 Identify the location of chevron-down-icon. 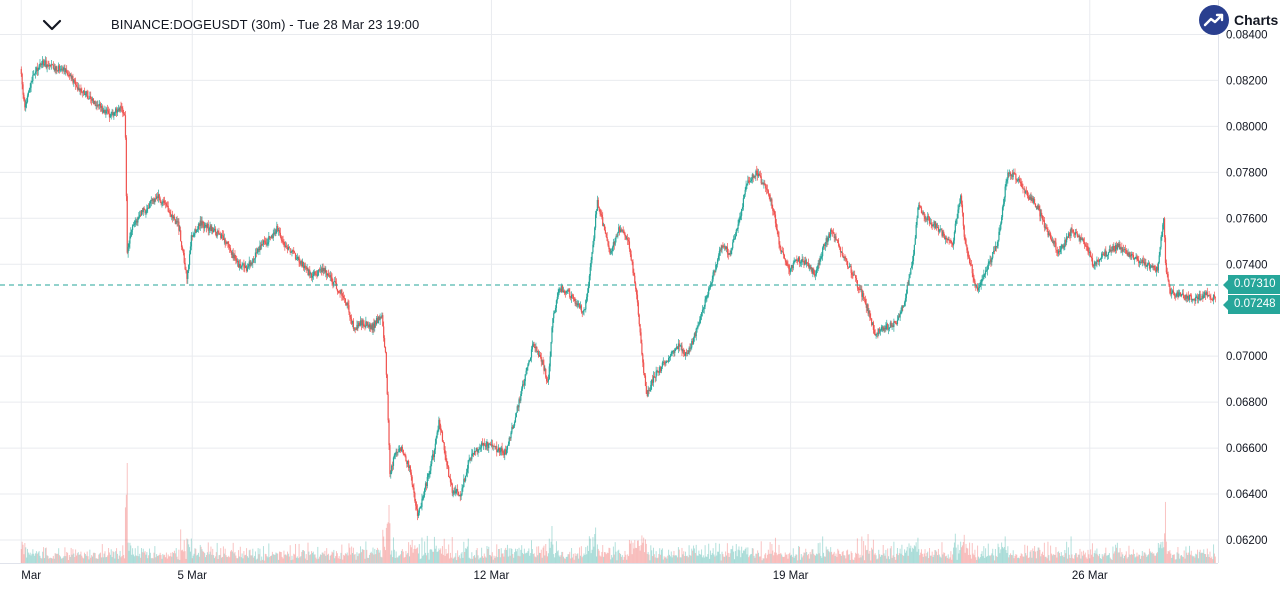
(52, 26).